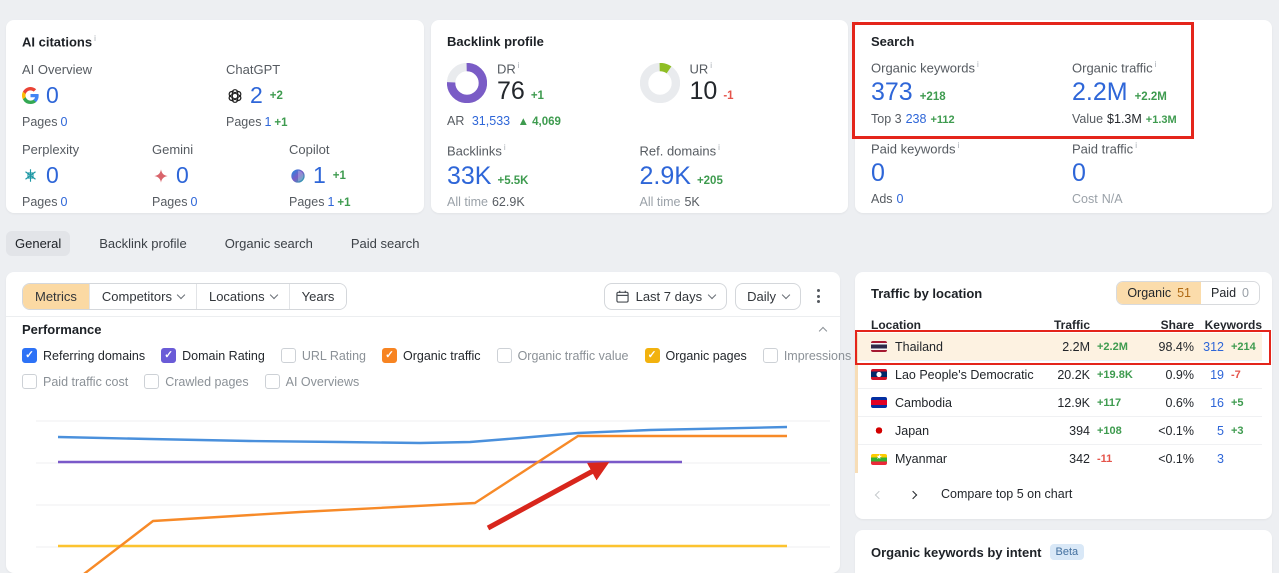  What do you see at coordinates (768, 296) in the screenshot?
I see `granularity-dropdown: Daily` at bounding box center [768, 296].